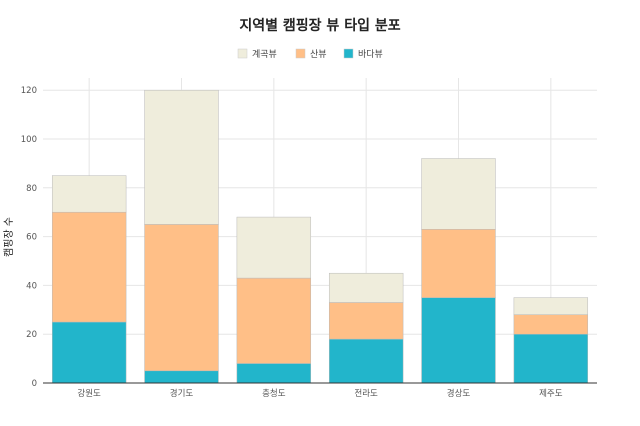 This screenshot has height=426, width=640. I want to click on legend-label: 계곡뷰, so click(264, 54).